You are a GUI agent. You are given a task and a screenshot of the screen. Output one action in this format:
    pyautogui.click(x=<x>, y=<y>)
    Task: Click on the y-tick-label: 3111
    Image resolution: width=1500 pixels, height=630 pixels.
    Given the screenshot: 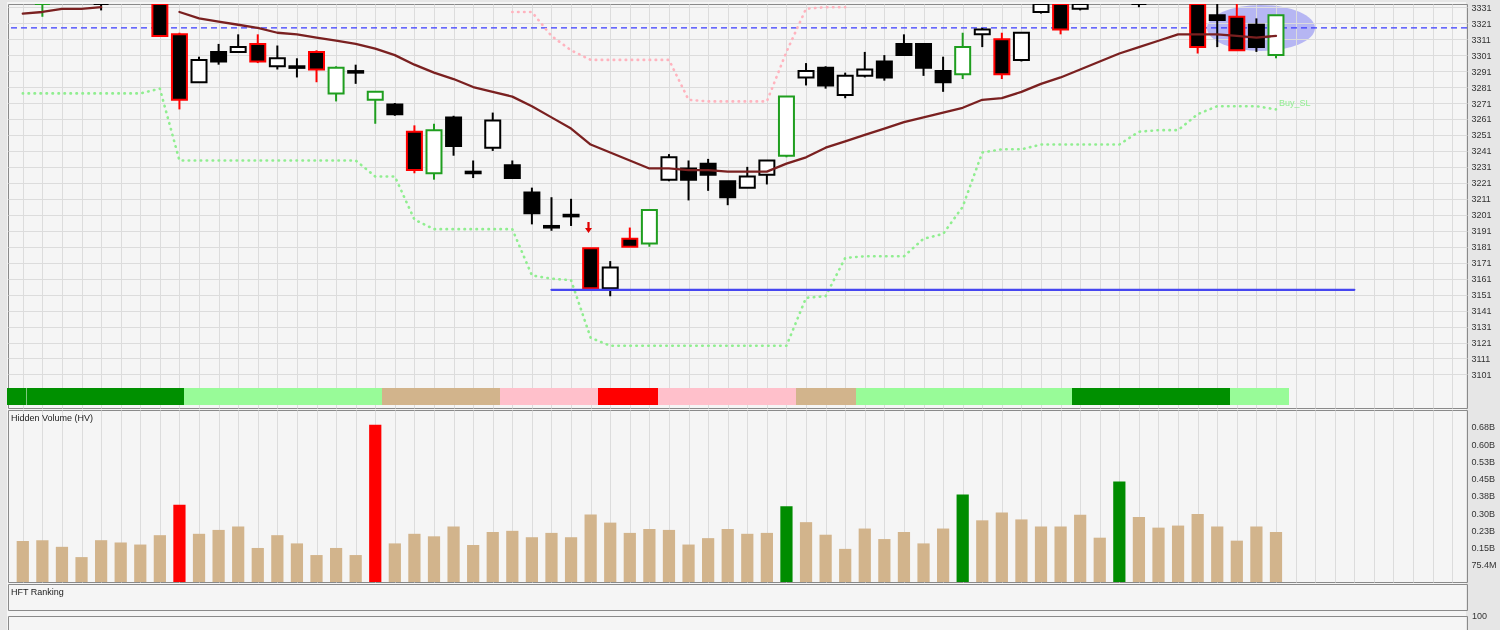 What is the action you would take?
    pyautogui.click(x=1481, y=359)
    